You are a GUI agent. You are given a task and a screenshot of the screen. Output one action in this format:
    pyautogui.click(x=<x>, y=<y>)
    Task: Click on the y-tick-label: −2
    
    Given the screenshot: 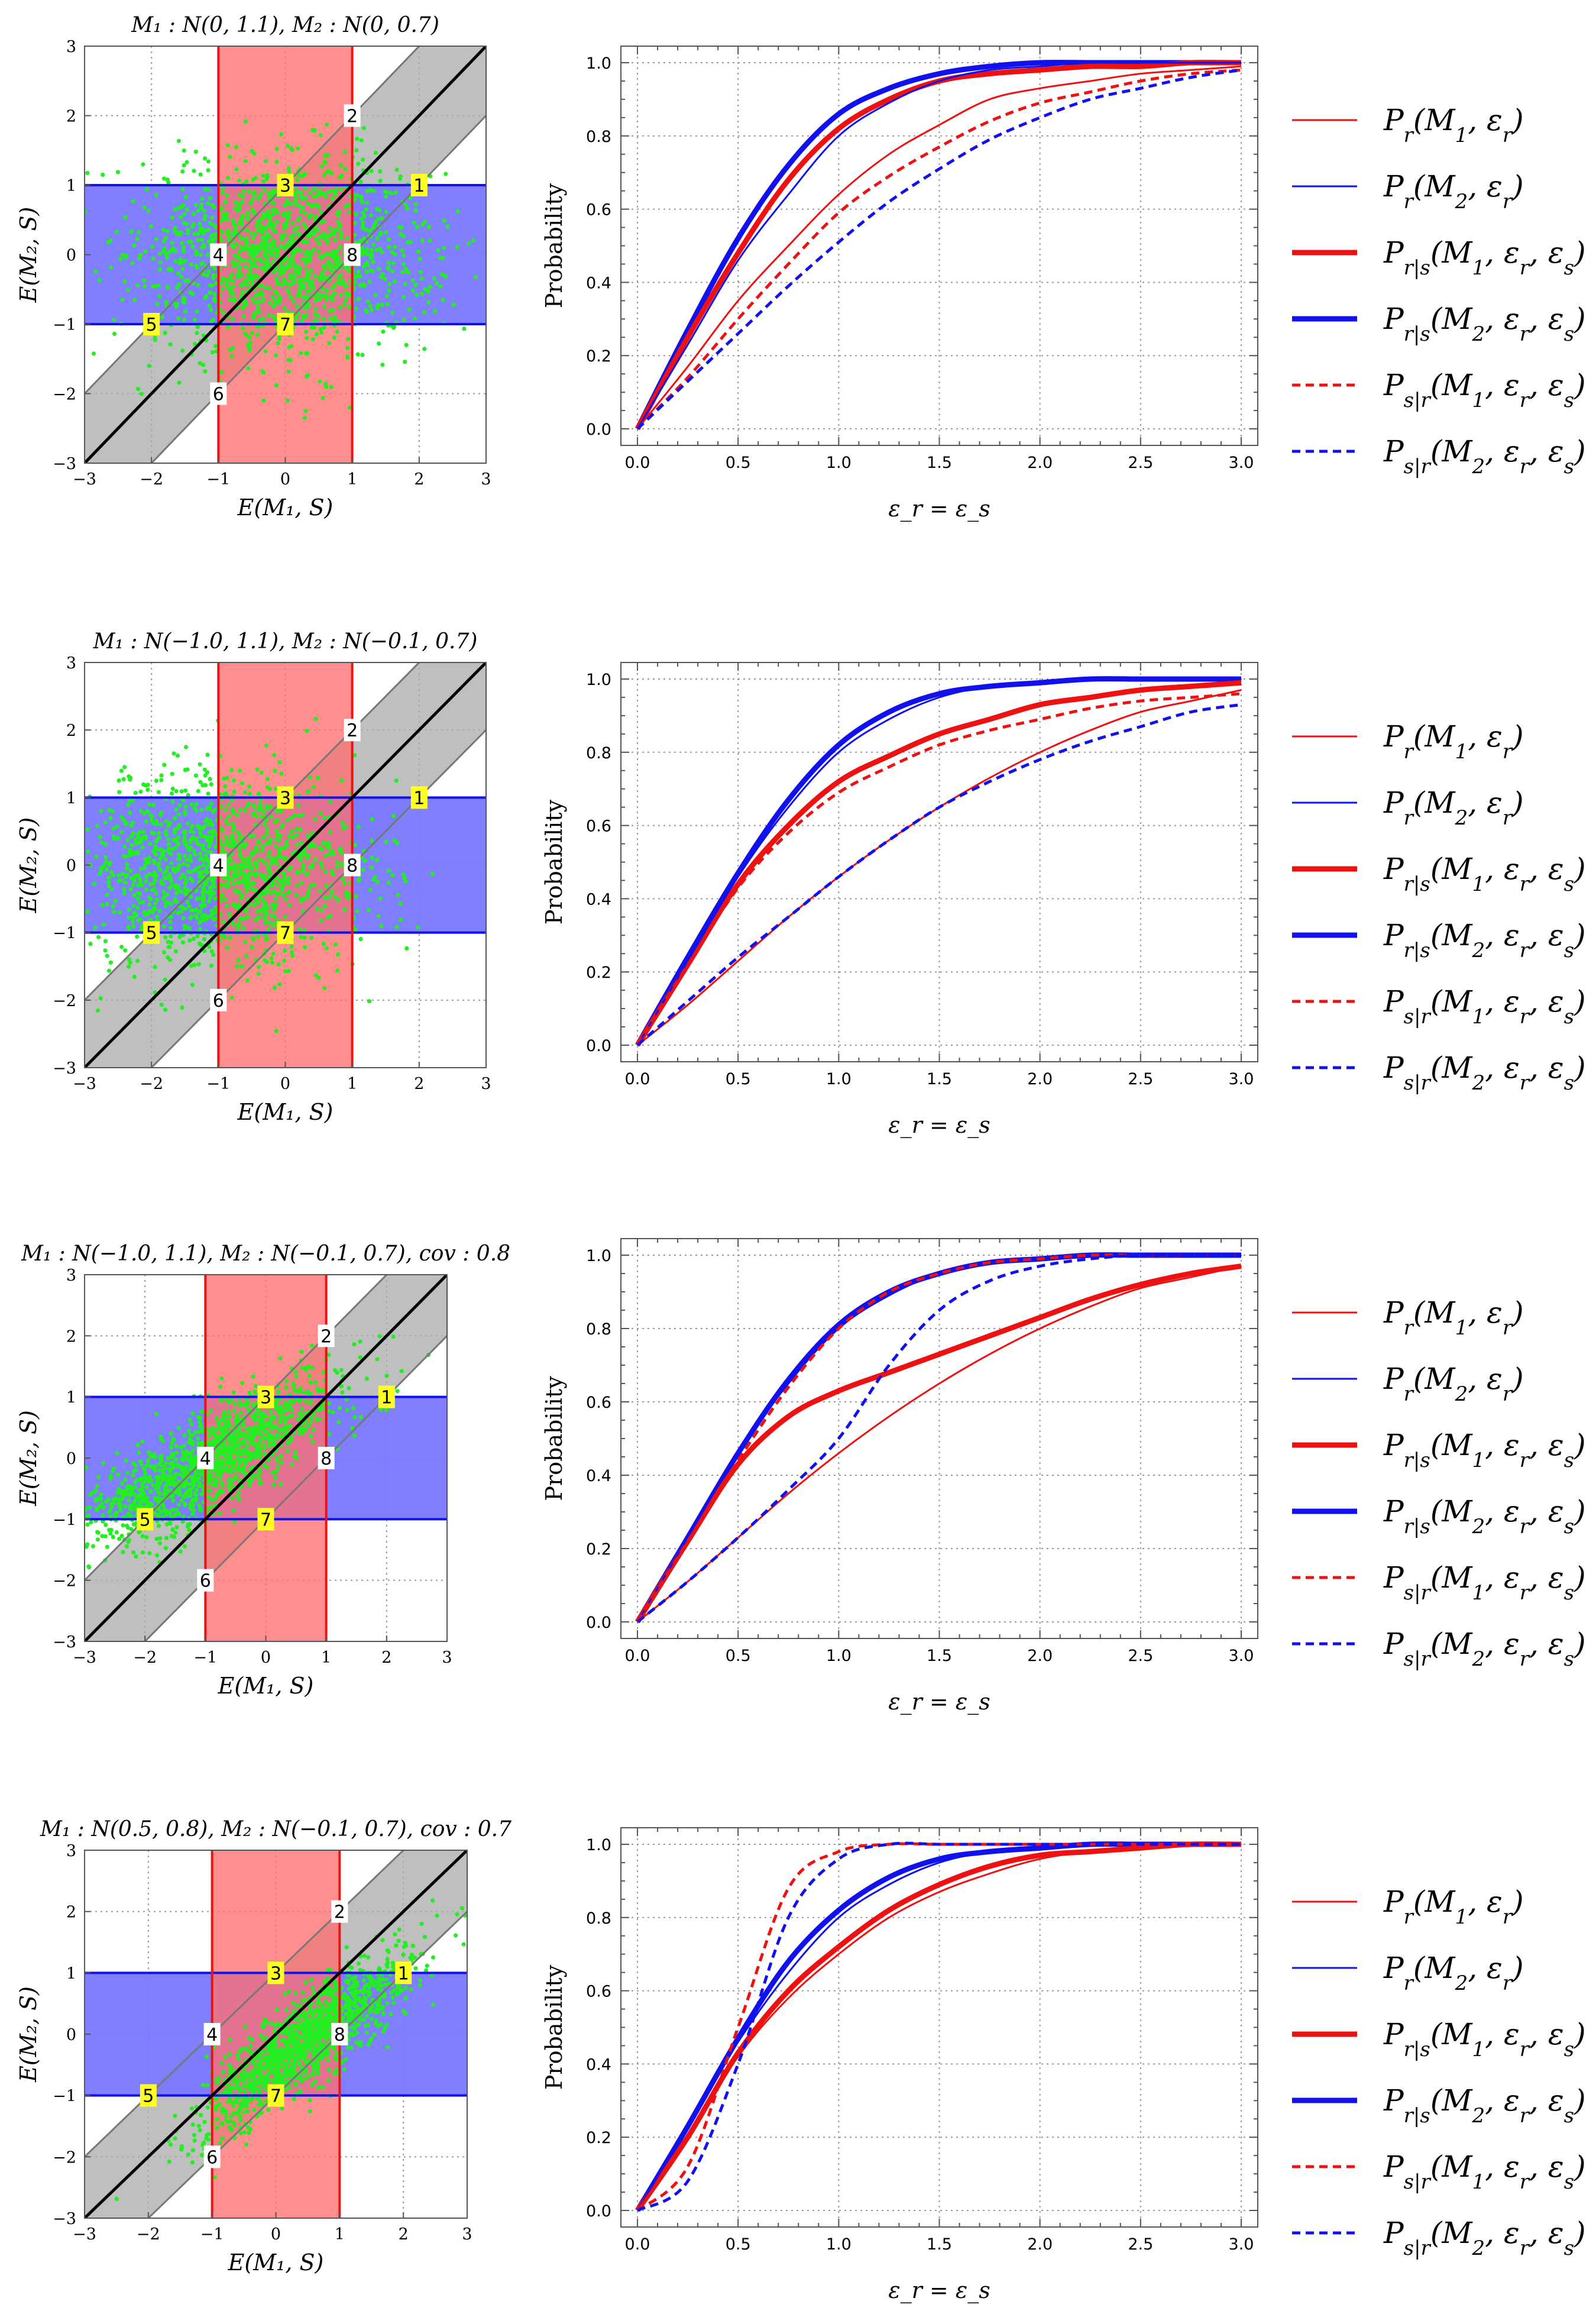 What is the action you would take?
    pyautogui.click(x=64, y=1001)
    